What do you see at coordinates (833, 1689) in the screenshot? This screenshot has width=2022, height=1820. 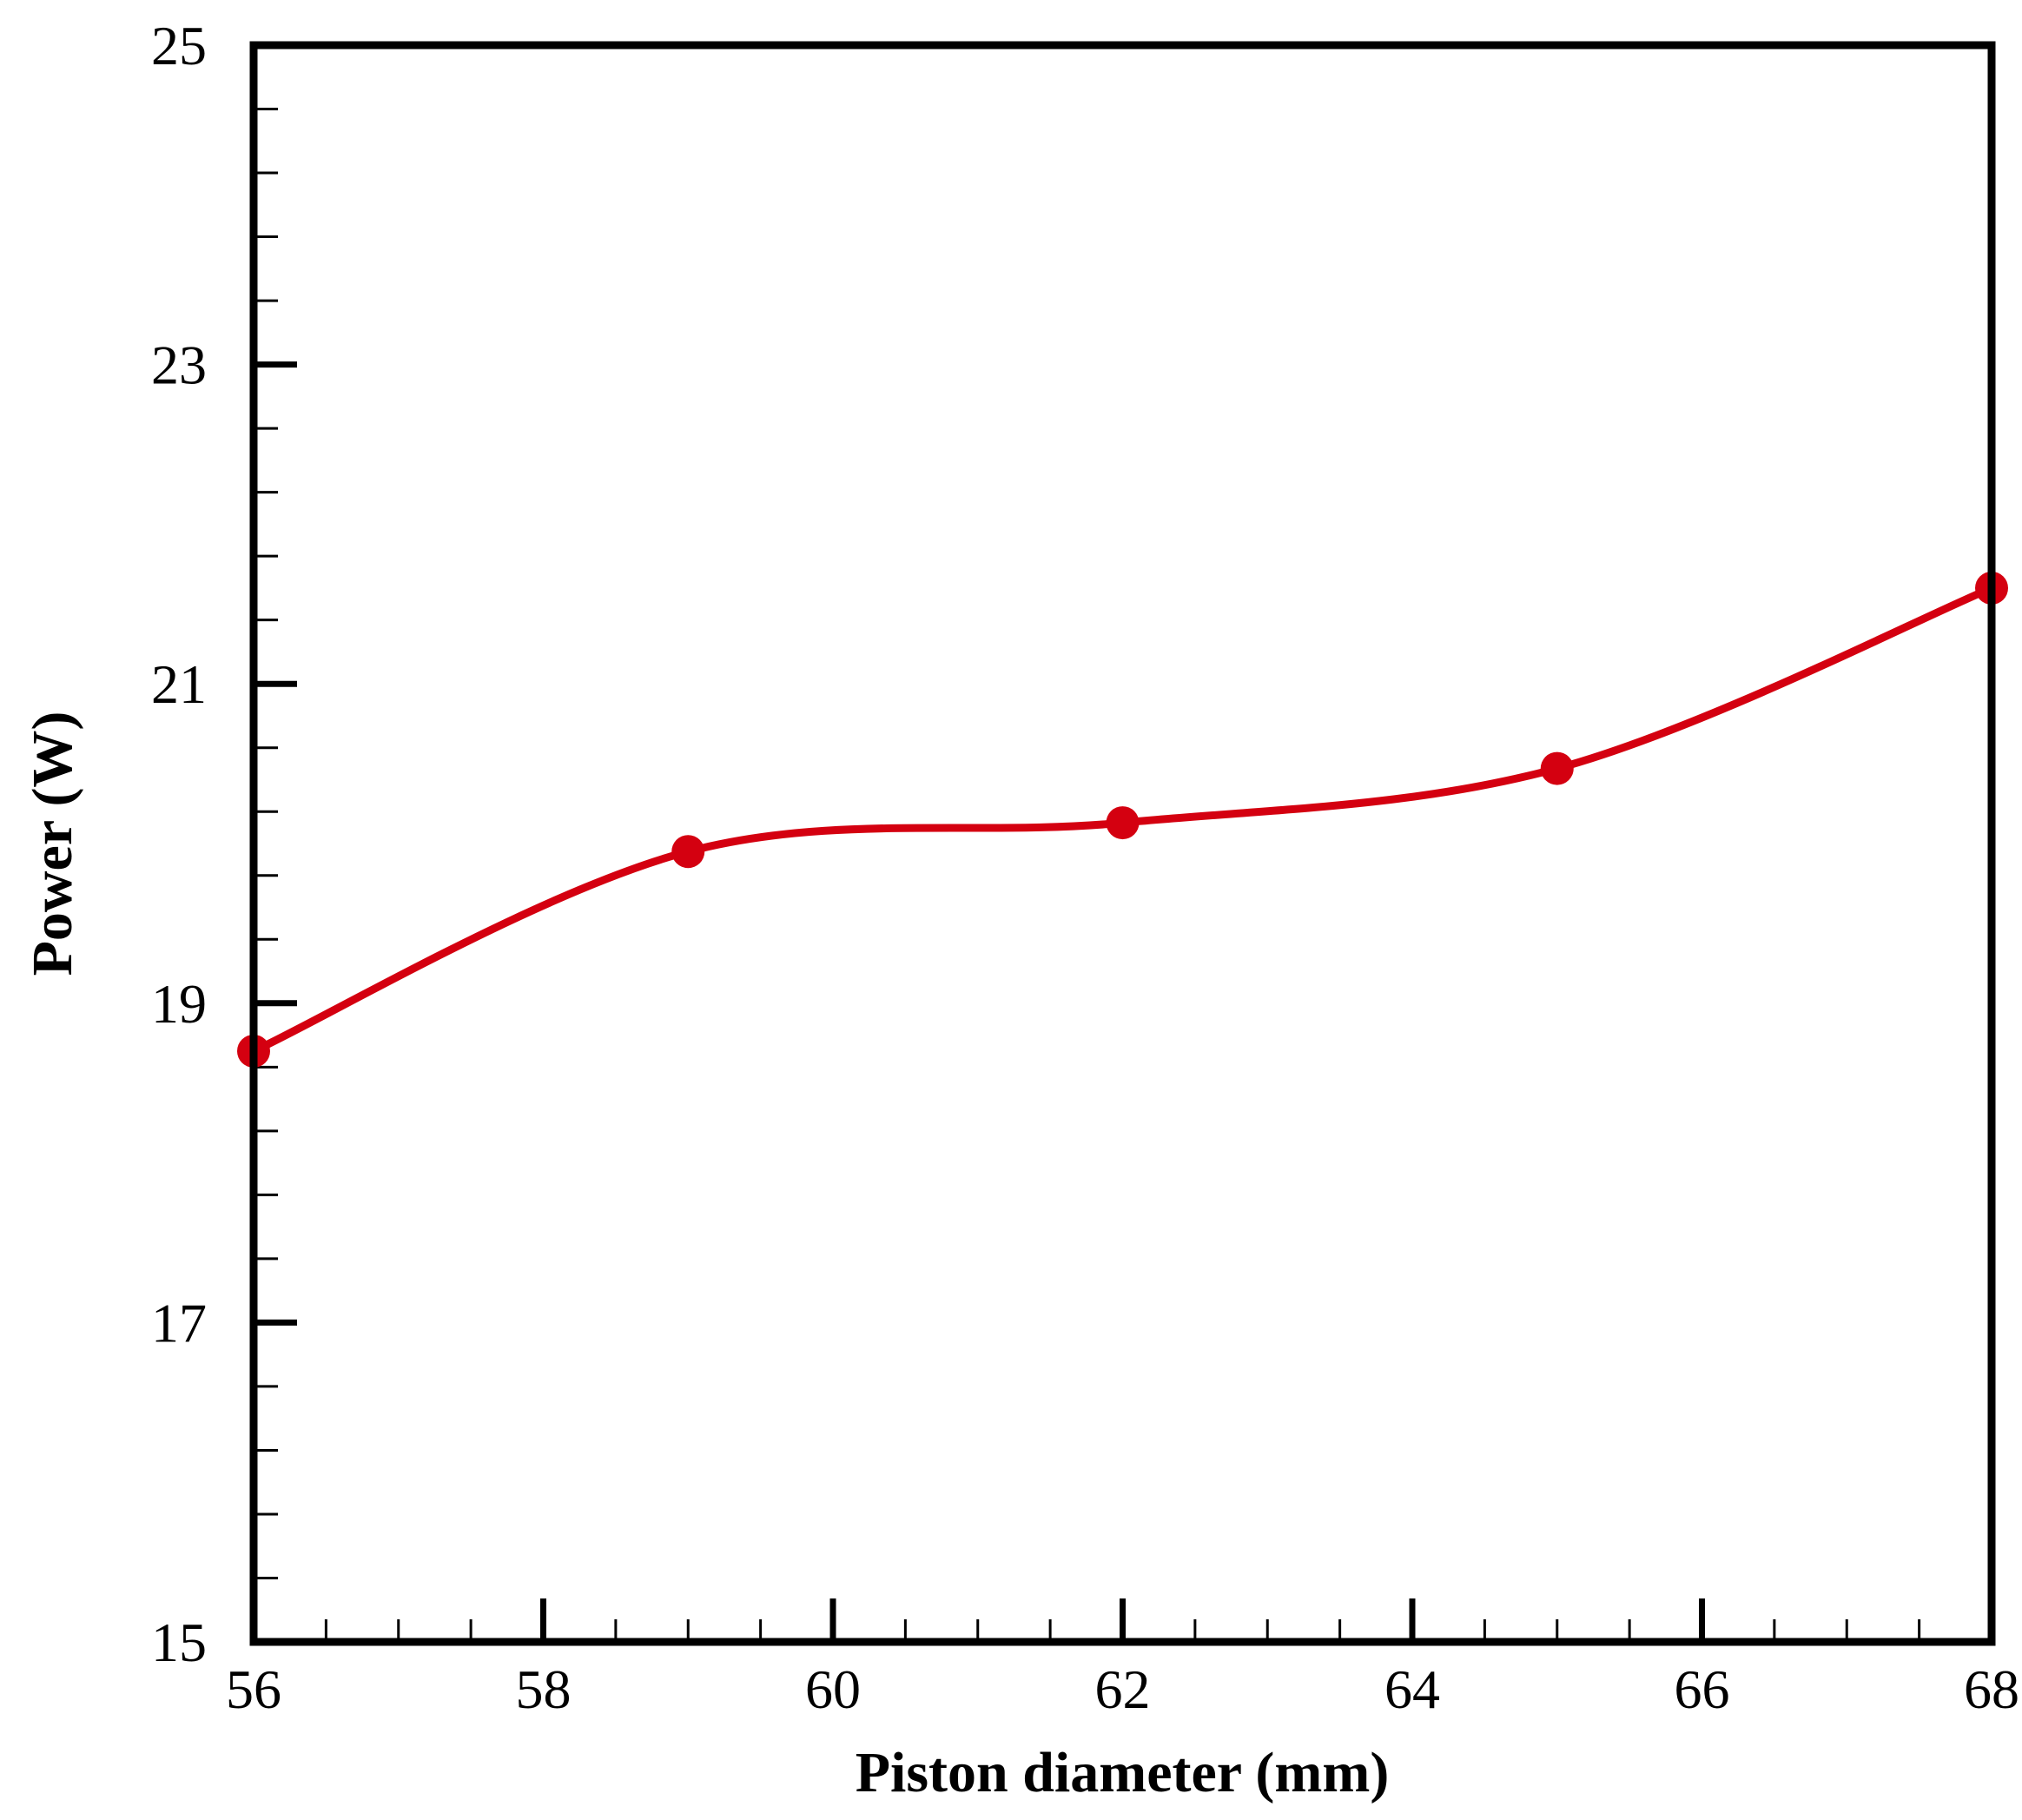 I see `x-tick-label-2: 60` at bounding box center [833, 1689].